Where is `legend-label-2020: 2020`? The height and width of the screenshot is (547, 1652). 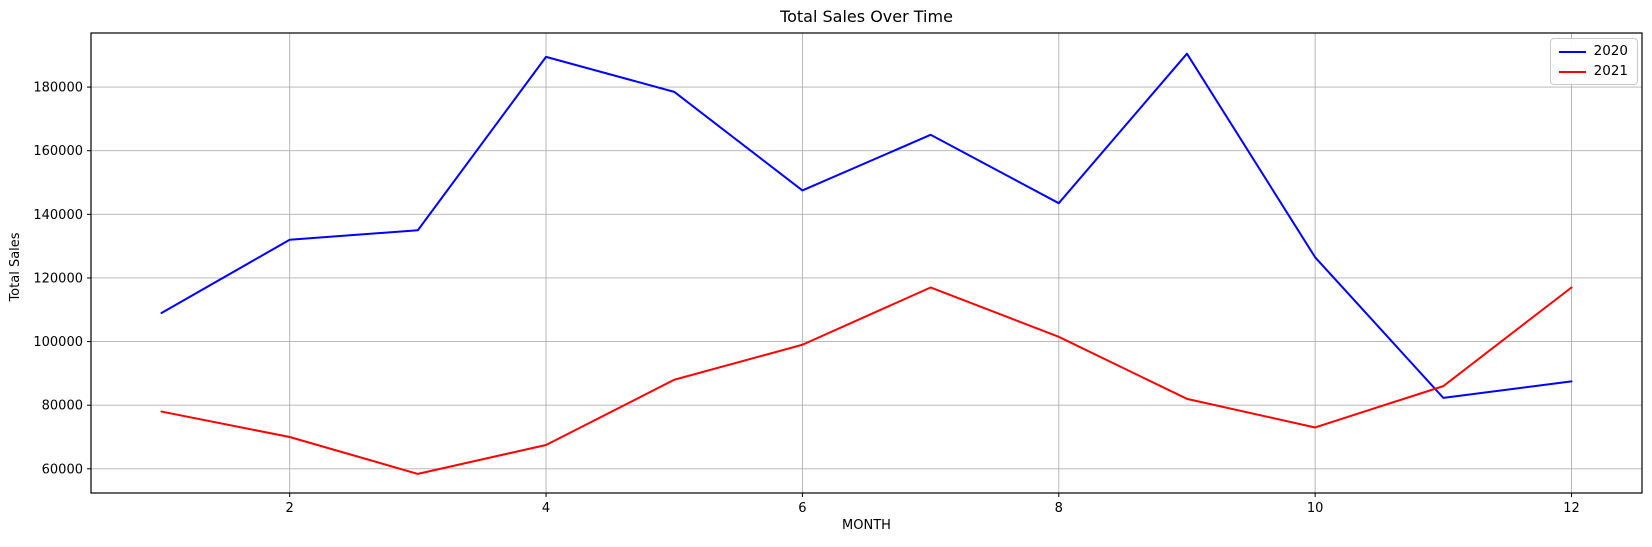
legend-label-2020: 2020 is located at coordinates (1610, 51).